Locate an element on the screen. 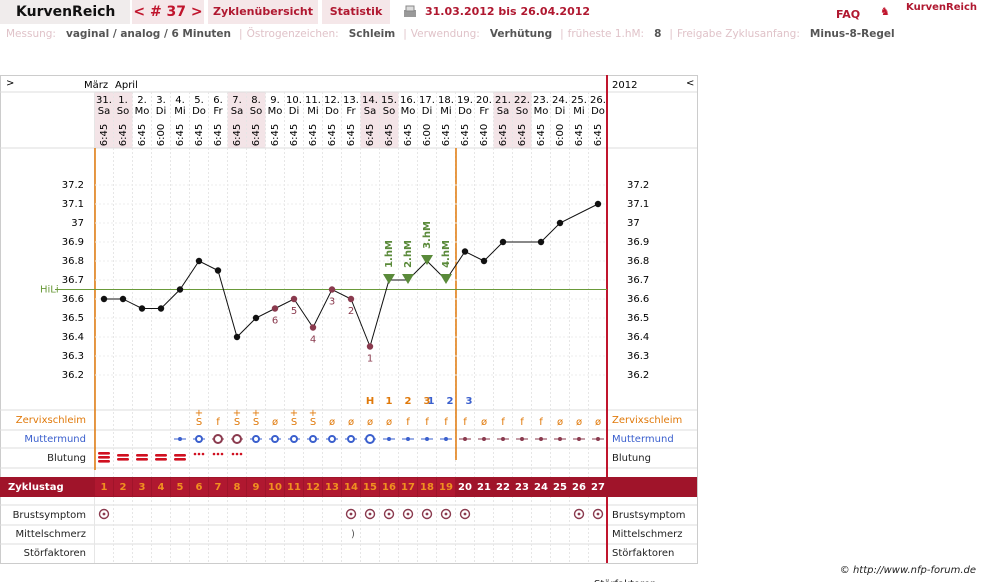 Image resolution: width=981 pixels, height=582 pixels. cycle-day: 17 is located at coordinates (408, 487).